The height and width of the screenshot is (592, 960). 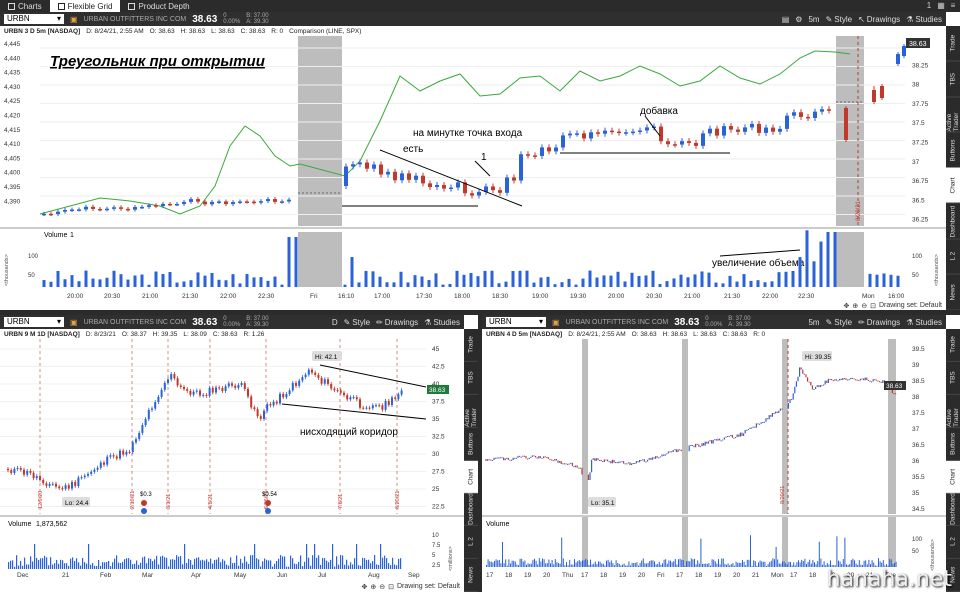 I want to click on drawings-button: ↖ Drawings, so click(x=879, y=19).